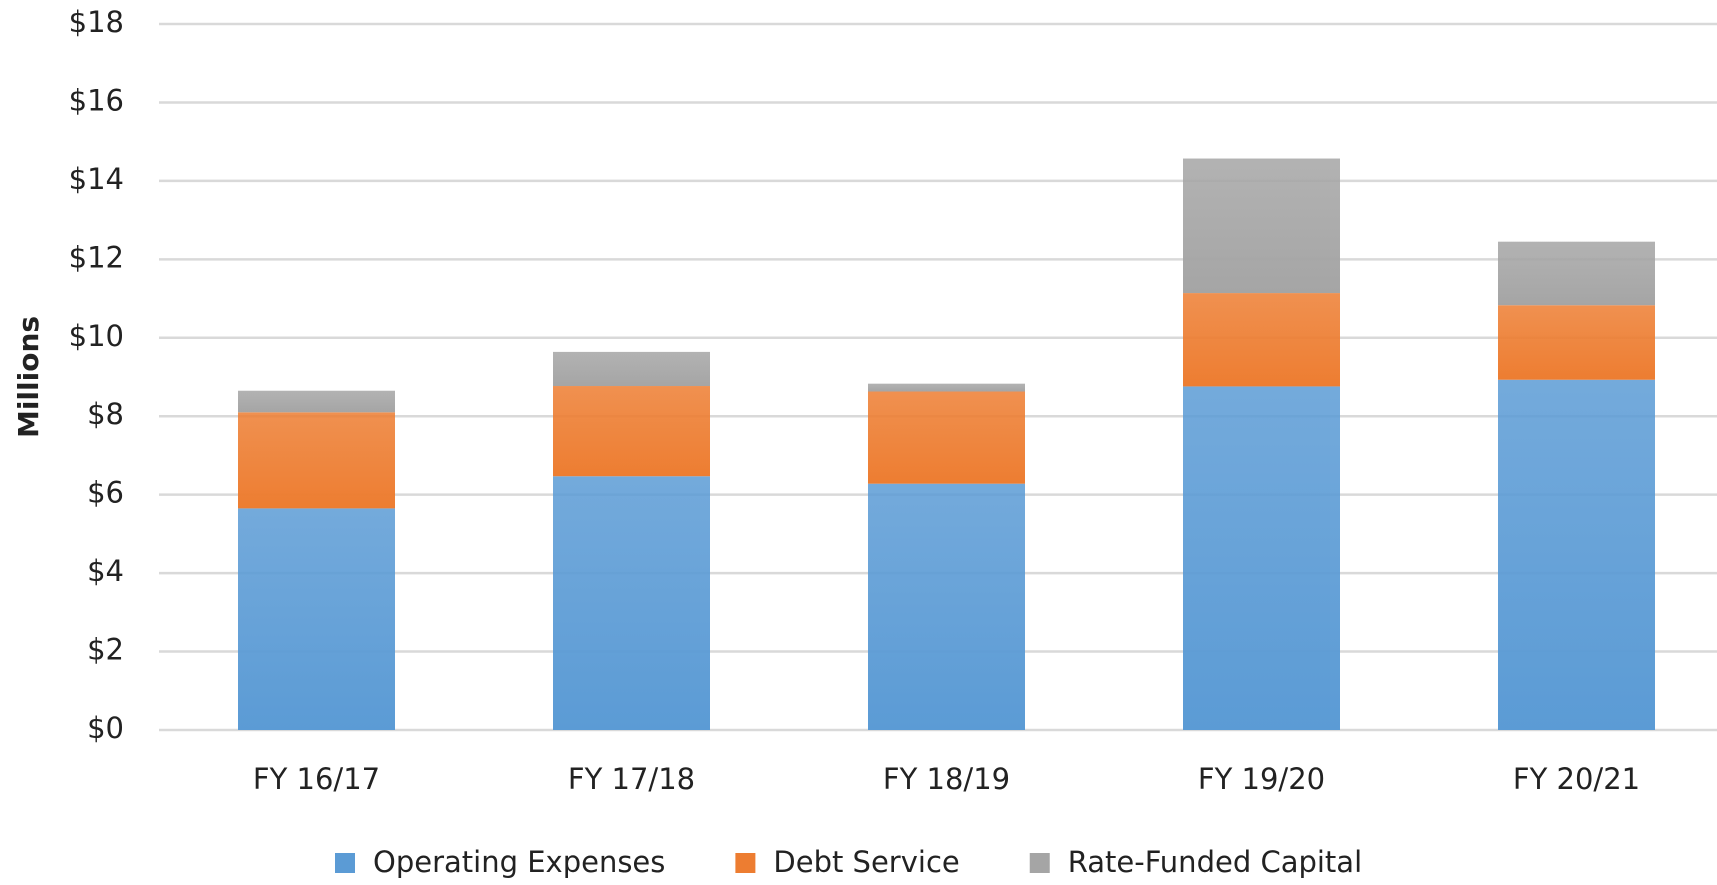  What do you see at coordinates (1261, 779) in the screenshot?
I see `x-tick-label: FY 19/20` at bounding box center [1261, 779].